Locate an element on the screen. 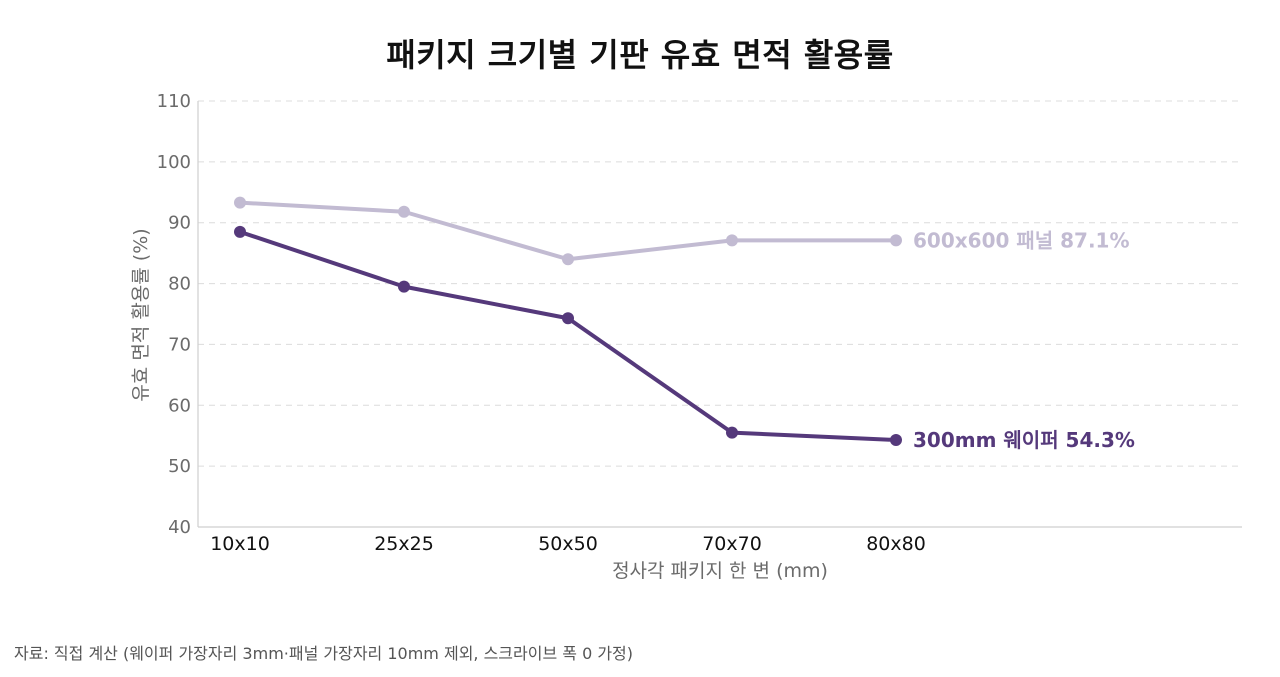  y-tick-labels: 40 50 60 70 80 90 100 110 is located at coordinates (174, 314).